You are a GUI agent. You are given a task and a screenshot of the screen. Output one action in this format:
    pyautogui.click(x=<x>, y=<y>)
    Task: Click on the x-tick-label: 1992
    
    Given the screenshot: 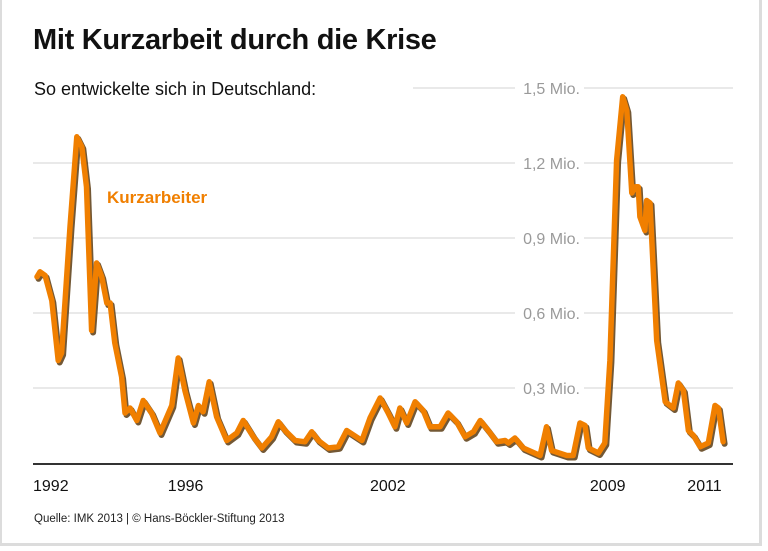 What is the action you would take?
    pyautogui.click(x=51, y=486)
    